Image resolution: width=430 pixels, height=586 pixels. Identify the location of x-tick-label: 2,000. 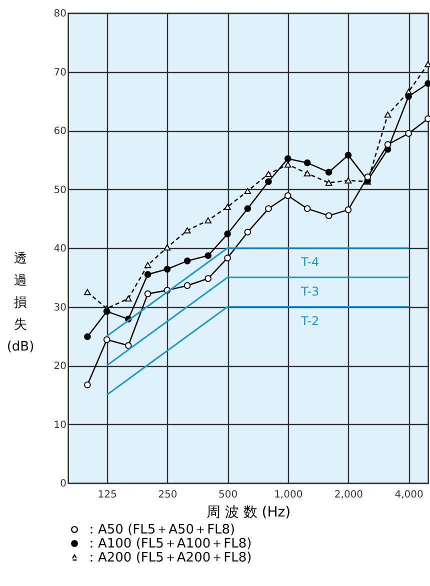
(349, 495).